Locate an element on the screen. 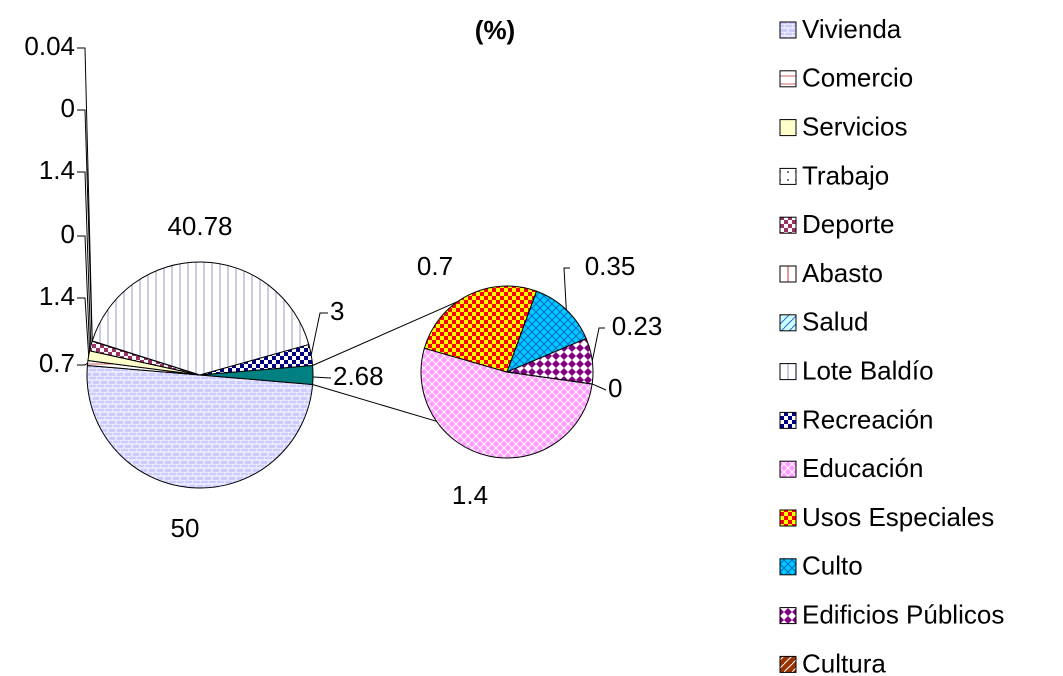 The image size is (1063, 676). legend-label: Trabajo is located at coordinates (845, 175).